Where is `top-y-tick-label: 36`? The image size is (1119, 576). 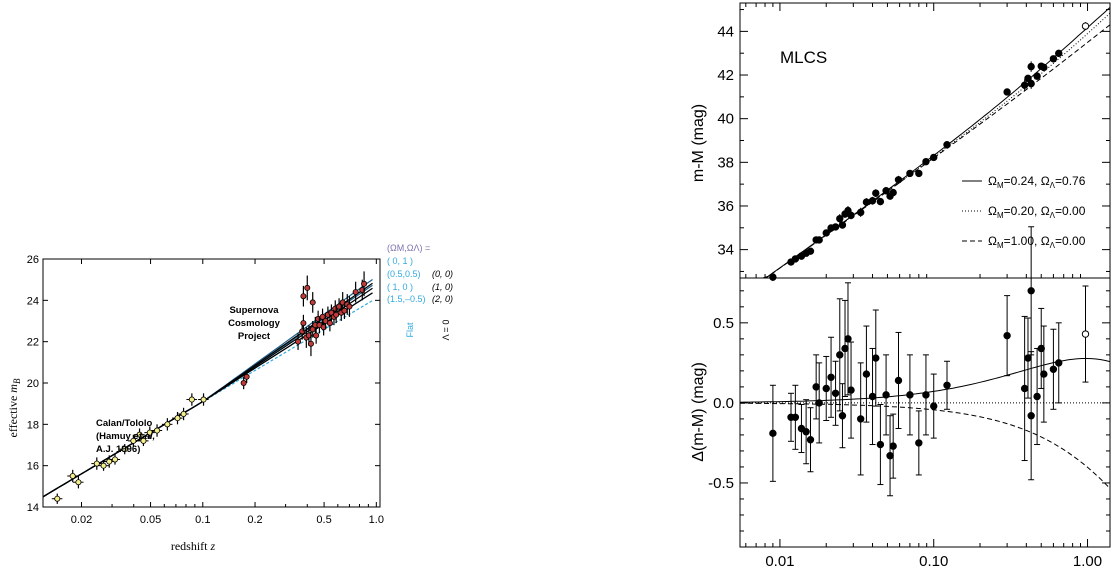
top-y-tick-label: 36 is located at coordinates (725, 206).